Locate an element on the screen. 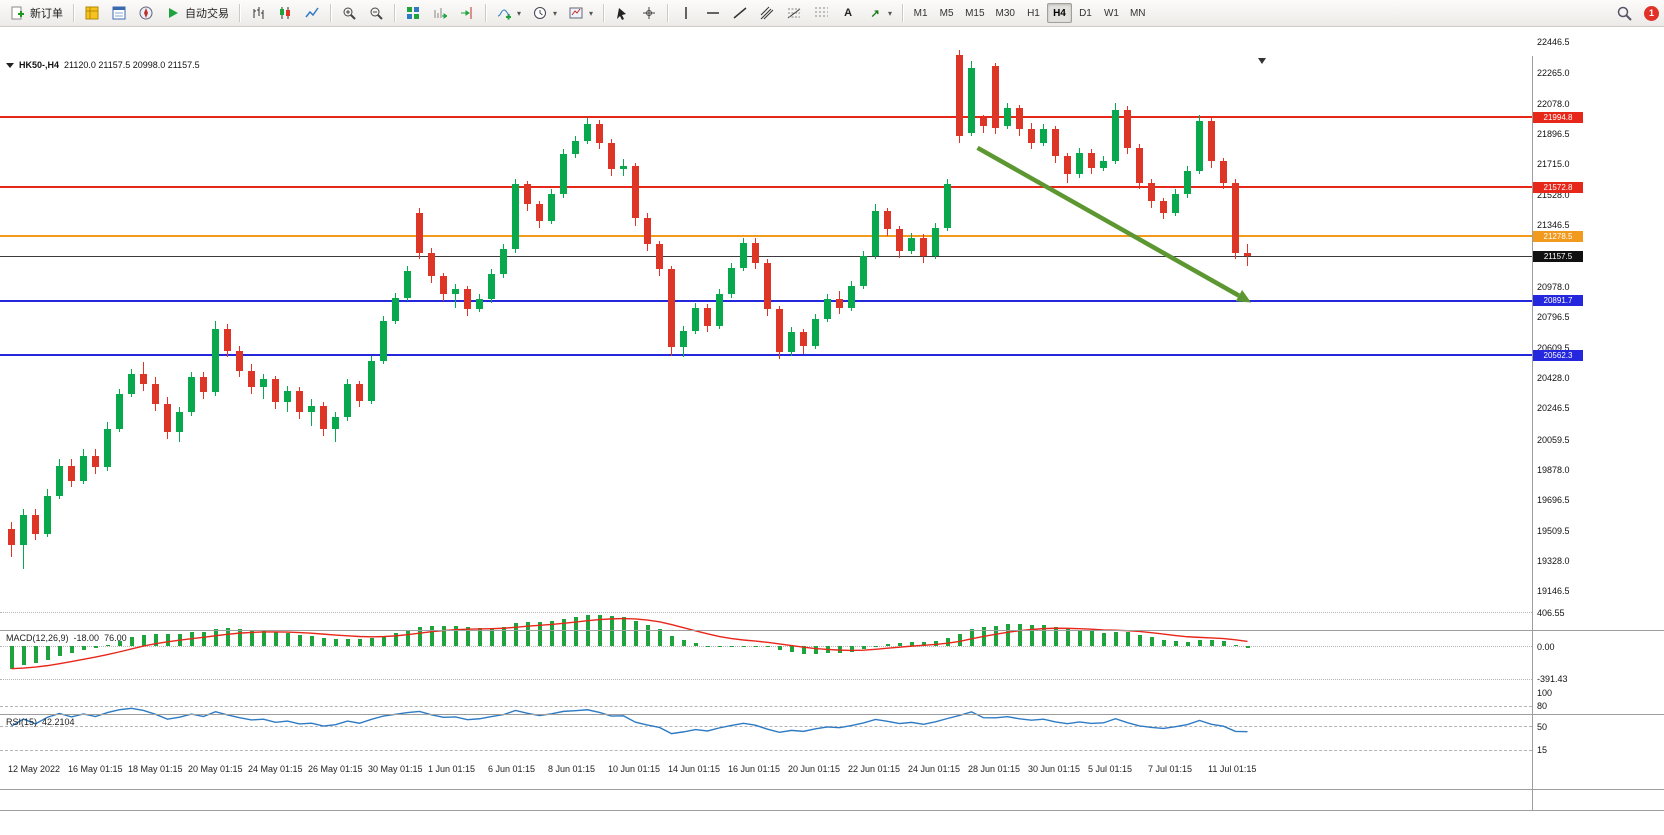 The image size is (1664, 835). macd-axis-label: -391.43 is located at coordinates (1552, 679).